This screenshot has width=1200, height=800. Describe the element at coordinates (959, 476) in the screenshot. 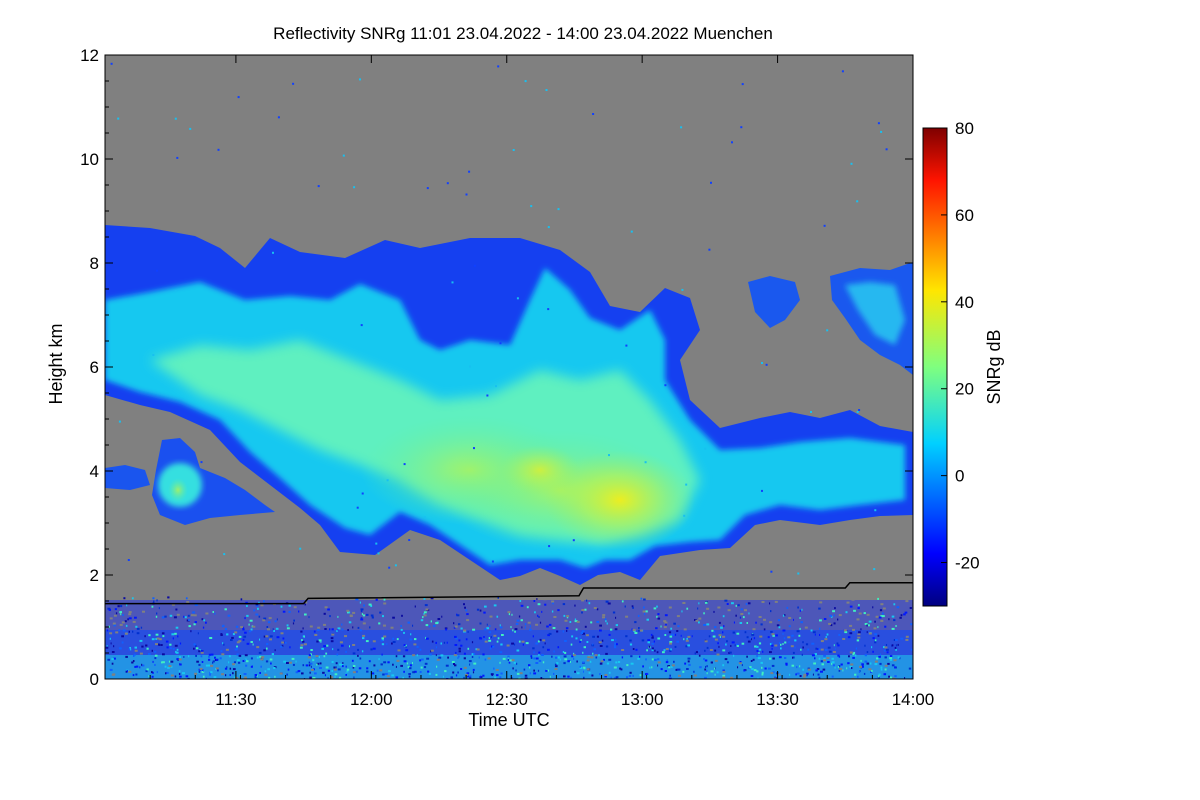

I see `colorbar-tick-label: 0` at that location.